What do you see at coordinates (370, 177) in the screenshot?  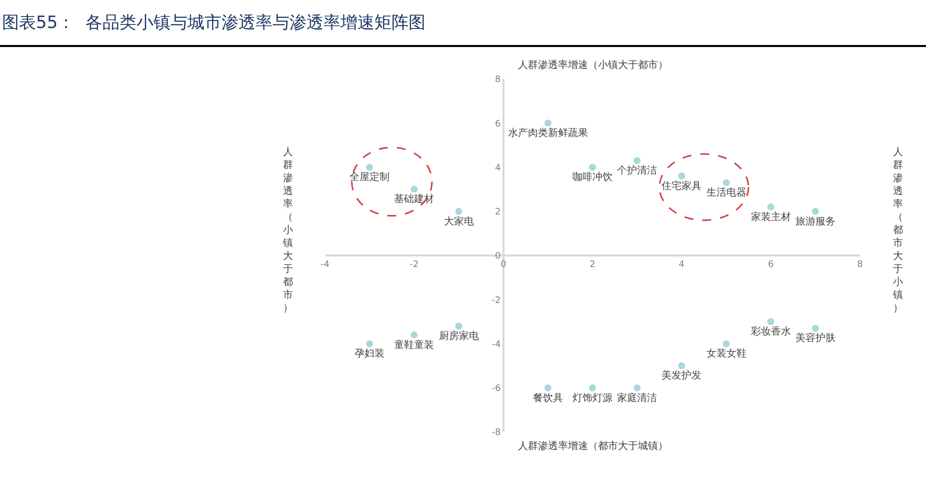 I see `series-label: 全屋定制` at bounding box center [370, 177].